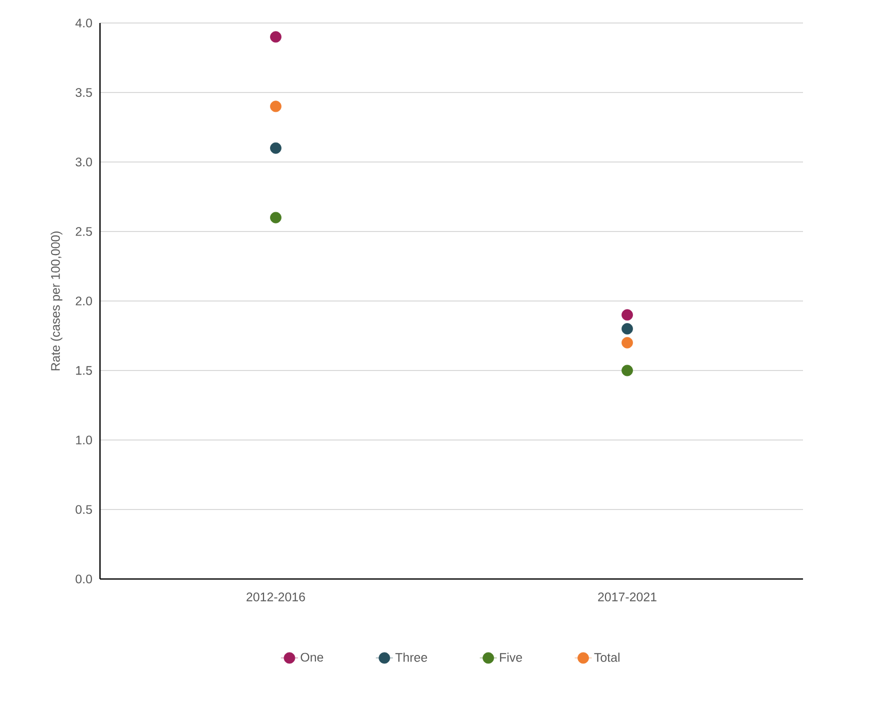 The width and height of the screenshot is (870, 702). What do you see at coordinates (84, 579) in the screenshot?
I see `y-tick-label: 0.0` at bounding box center [84, 579].